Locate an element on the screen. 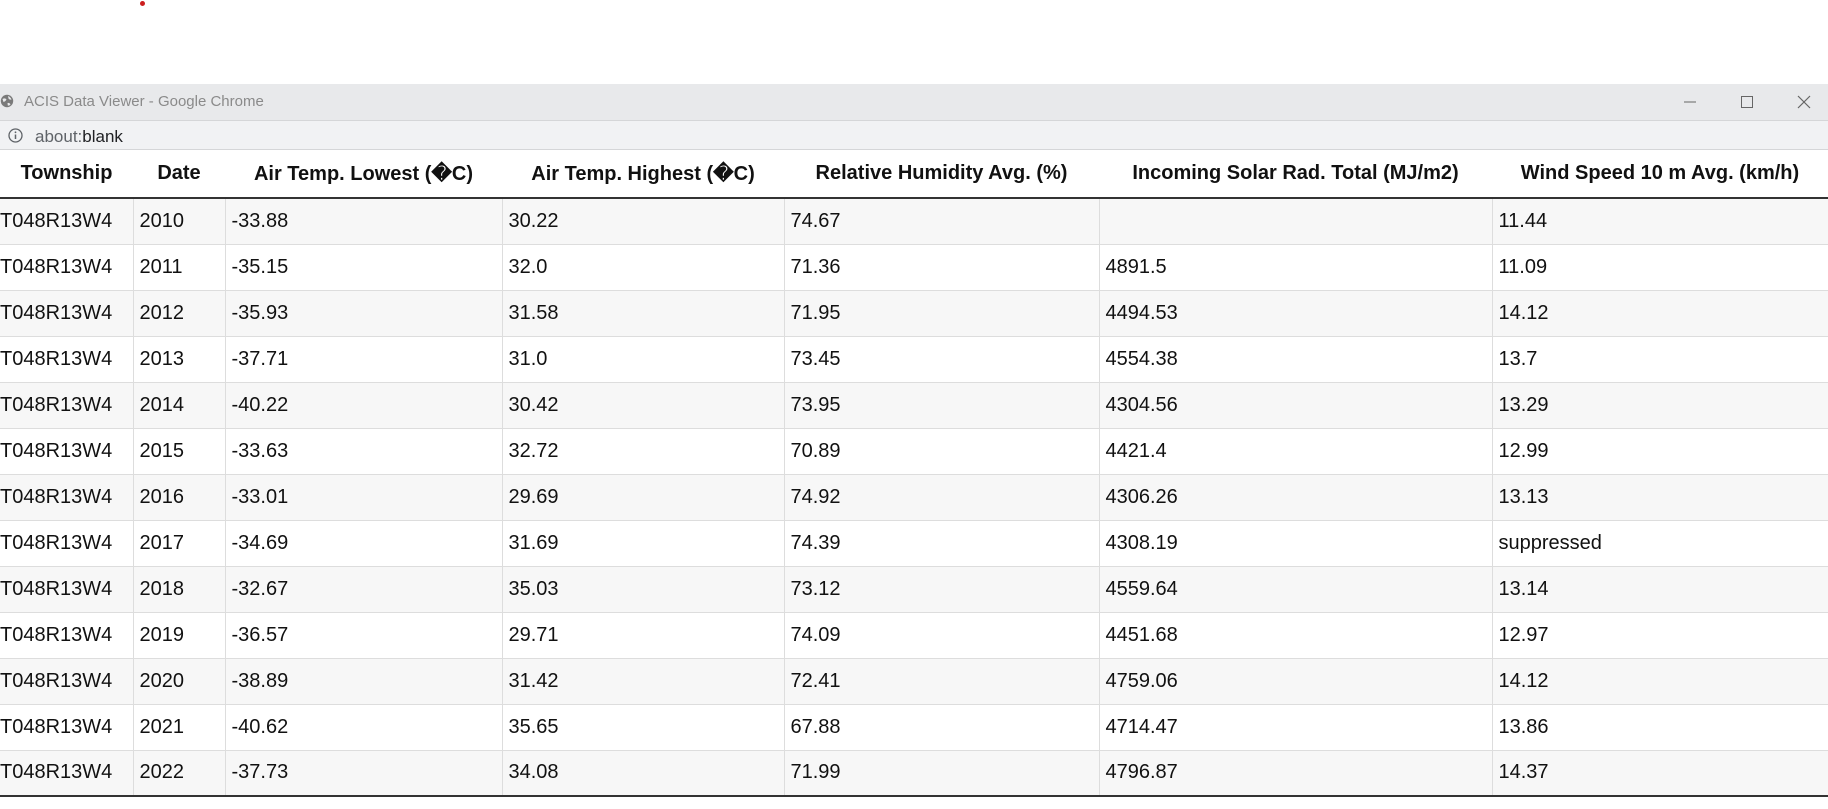  col-date-cell: 2018 is located at coordinates (178, 589).